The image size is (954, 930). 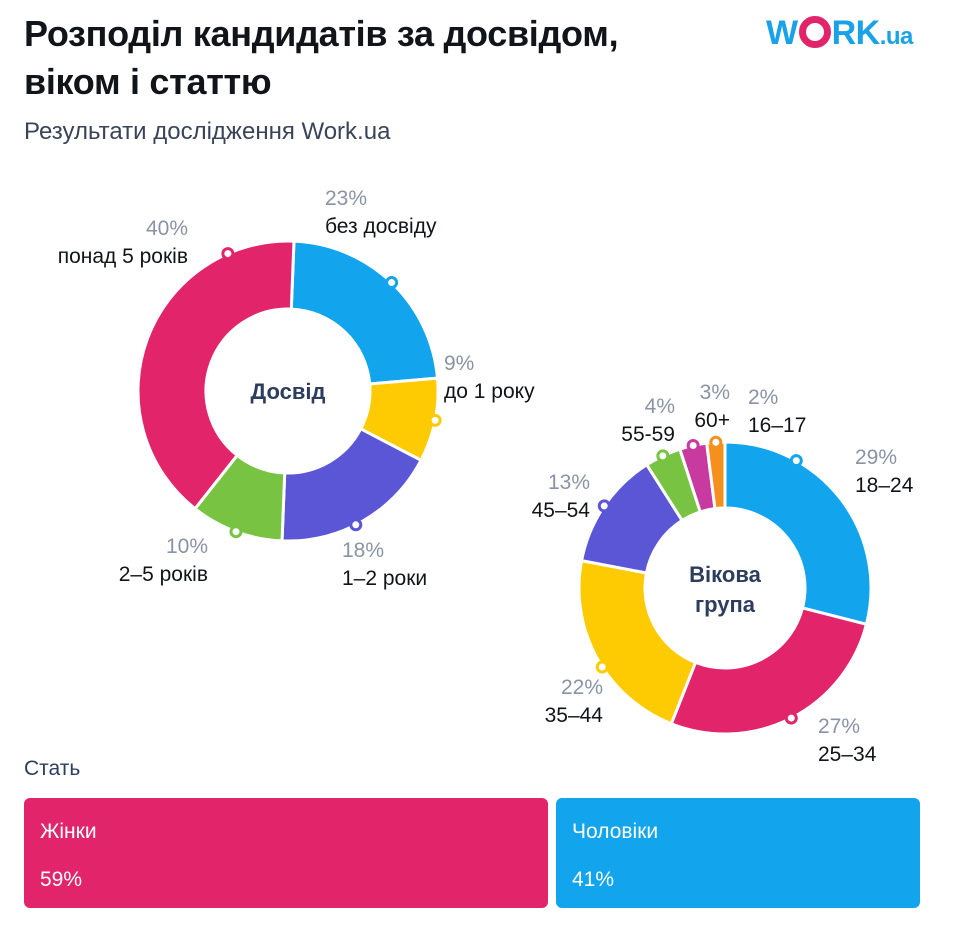 What do you see at coordinates (288, 391) in the screenshot?
I see `donut-center-label: Досвід` at bounding box center [288, 391].